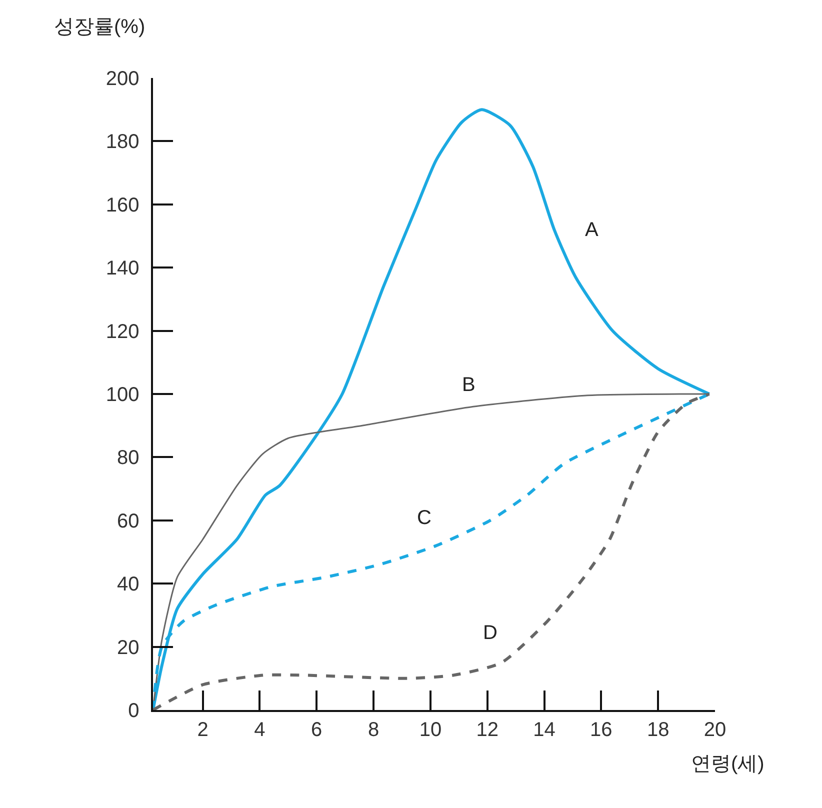 The height and width of the screenshot is (808, 822). Describe the element at coordinates (100, 27) in the screenshot. I see `y-axis-title: 성장률(%)` at that location.